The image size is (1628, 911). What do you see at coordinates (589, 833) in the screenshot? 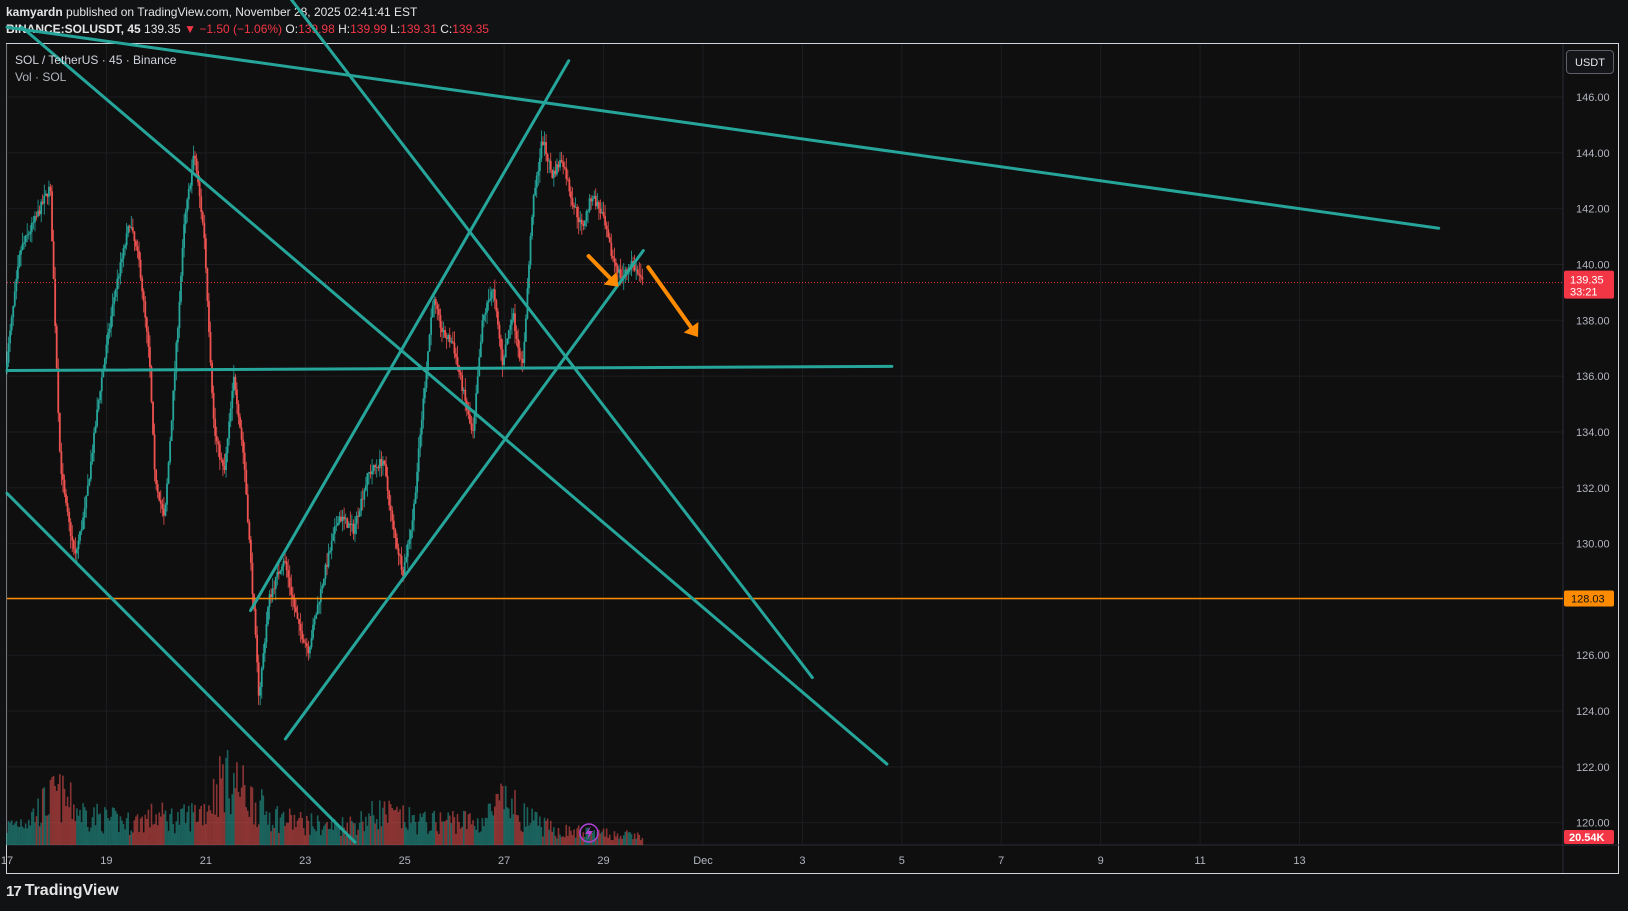
I see `lightning-icon` at bounding box center [589, 833].